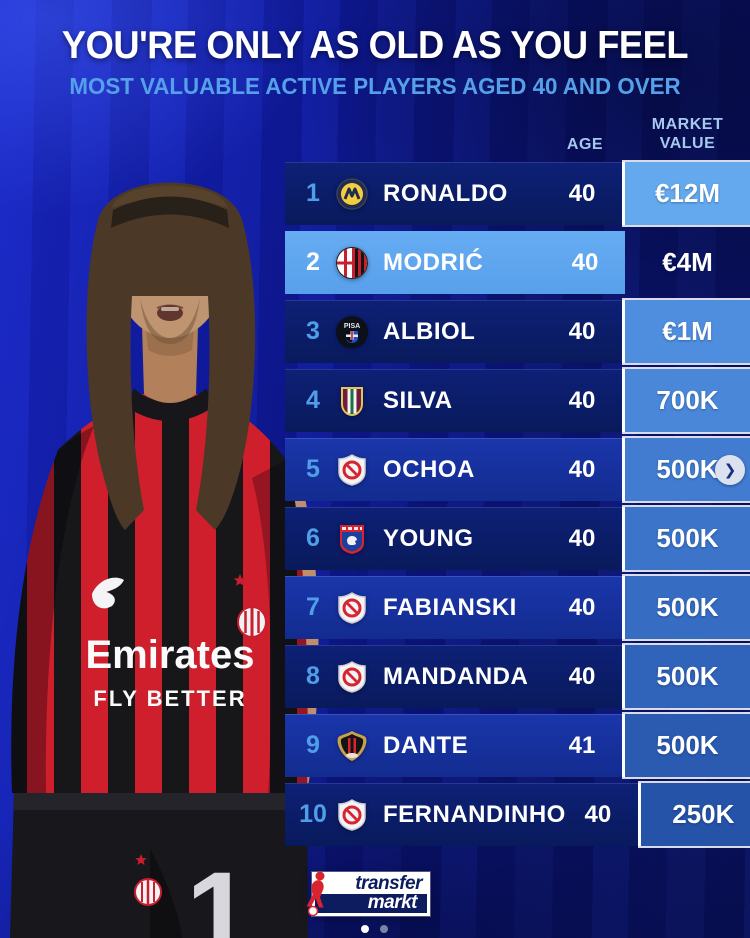 The image size is (750, 938). Describe the element at coordinates (517, 135) in the screenshot. I see `table-header: AGE MARKET VALUE` at that location.